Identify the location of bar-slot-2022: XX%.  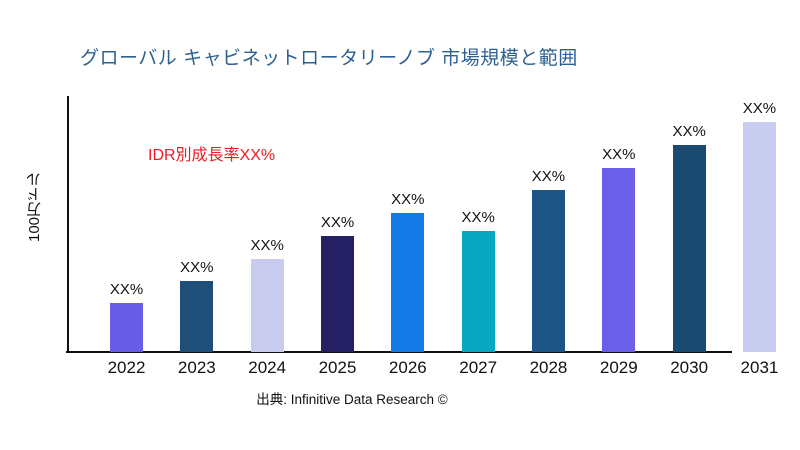
(126, 316).